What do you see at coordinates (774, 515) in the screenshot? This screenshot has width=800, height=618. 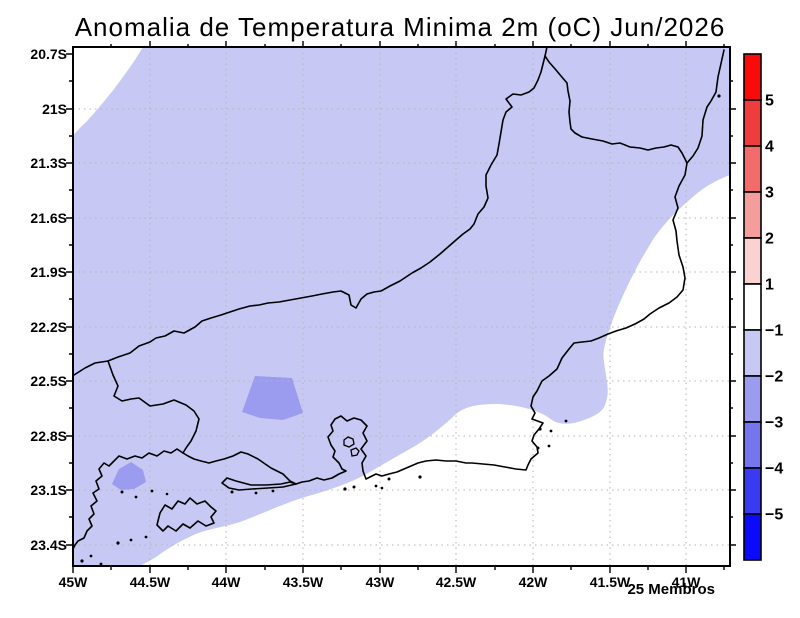 I see `colorbar-label: −5` at bounding box center [774, 515].